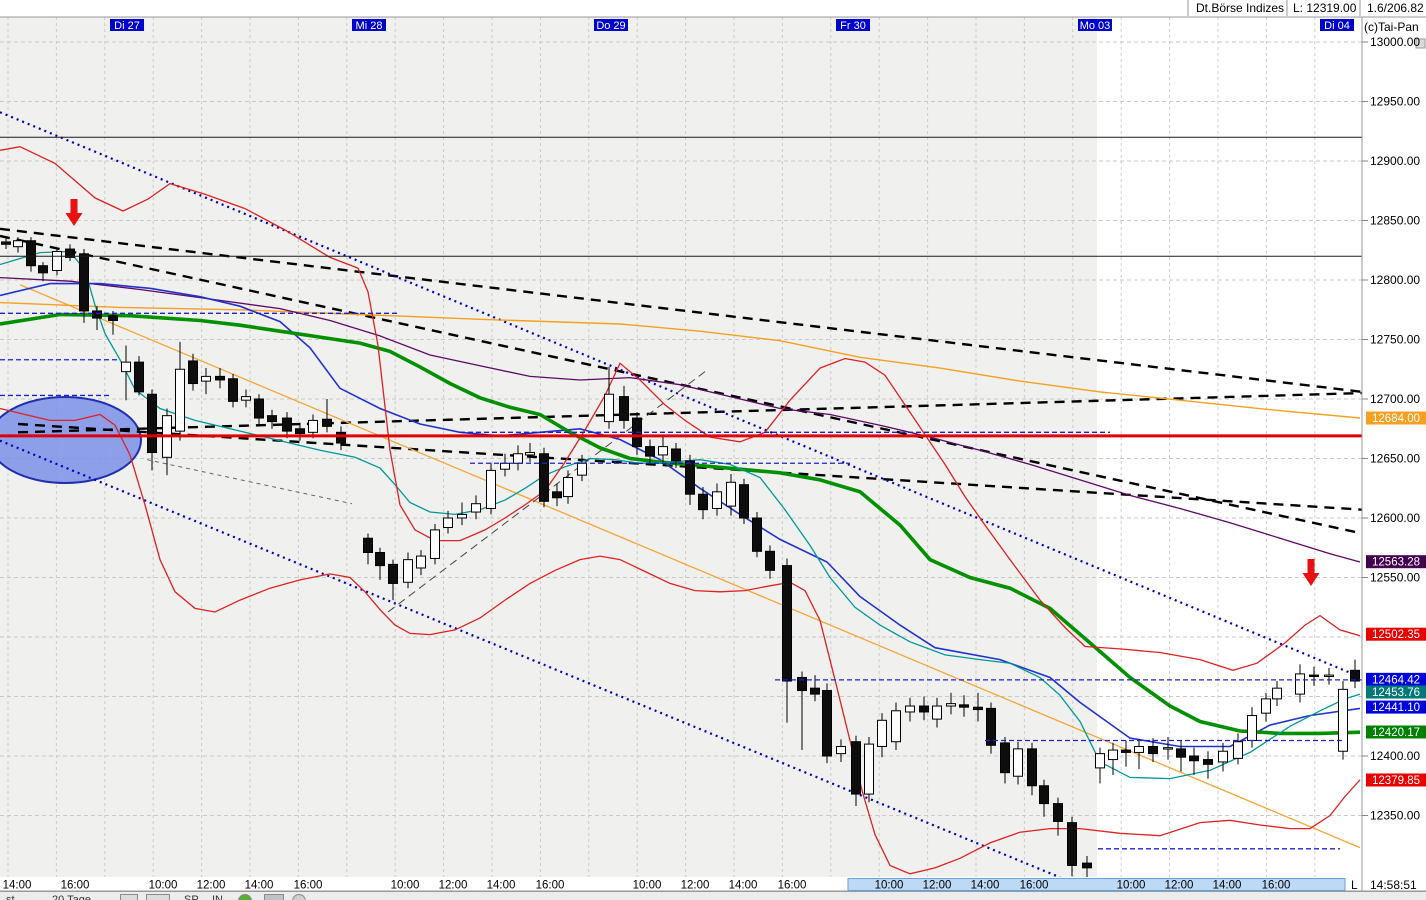 Image resolution: width=1426 pixels, height=900 pixels. Describe the element at coordinates (853, 26) in the screenshot. I see `svg-text: Fr 30` at that location.